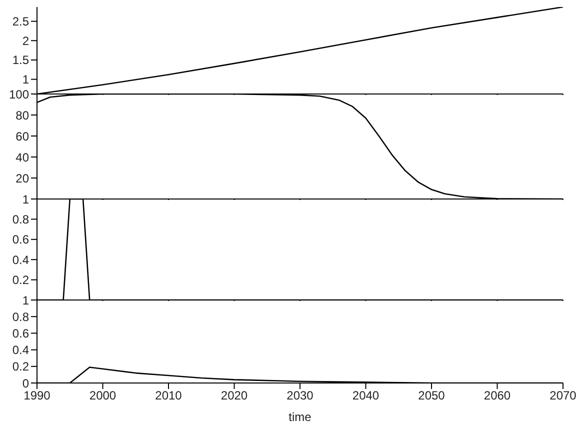  Describe the element at coordinates (26, 383) in the screenshot. I see `y-tick-label: 0` at that location.